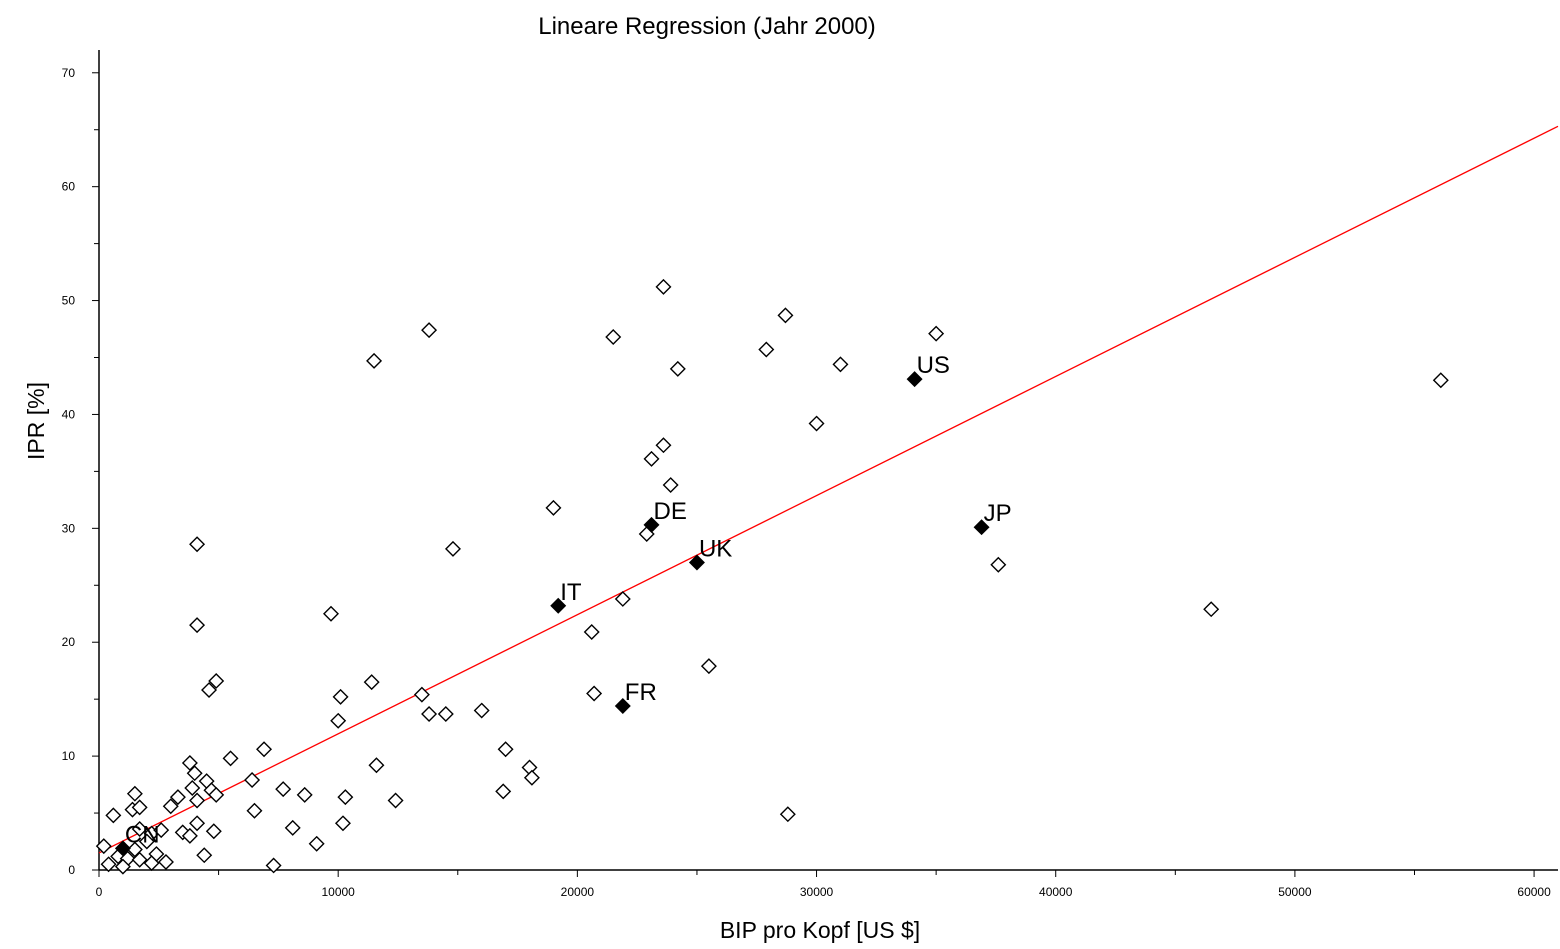 The width and height of the screenshot is (1560, 949). I want to click on point-label: US, so click(933, 365).